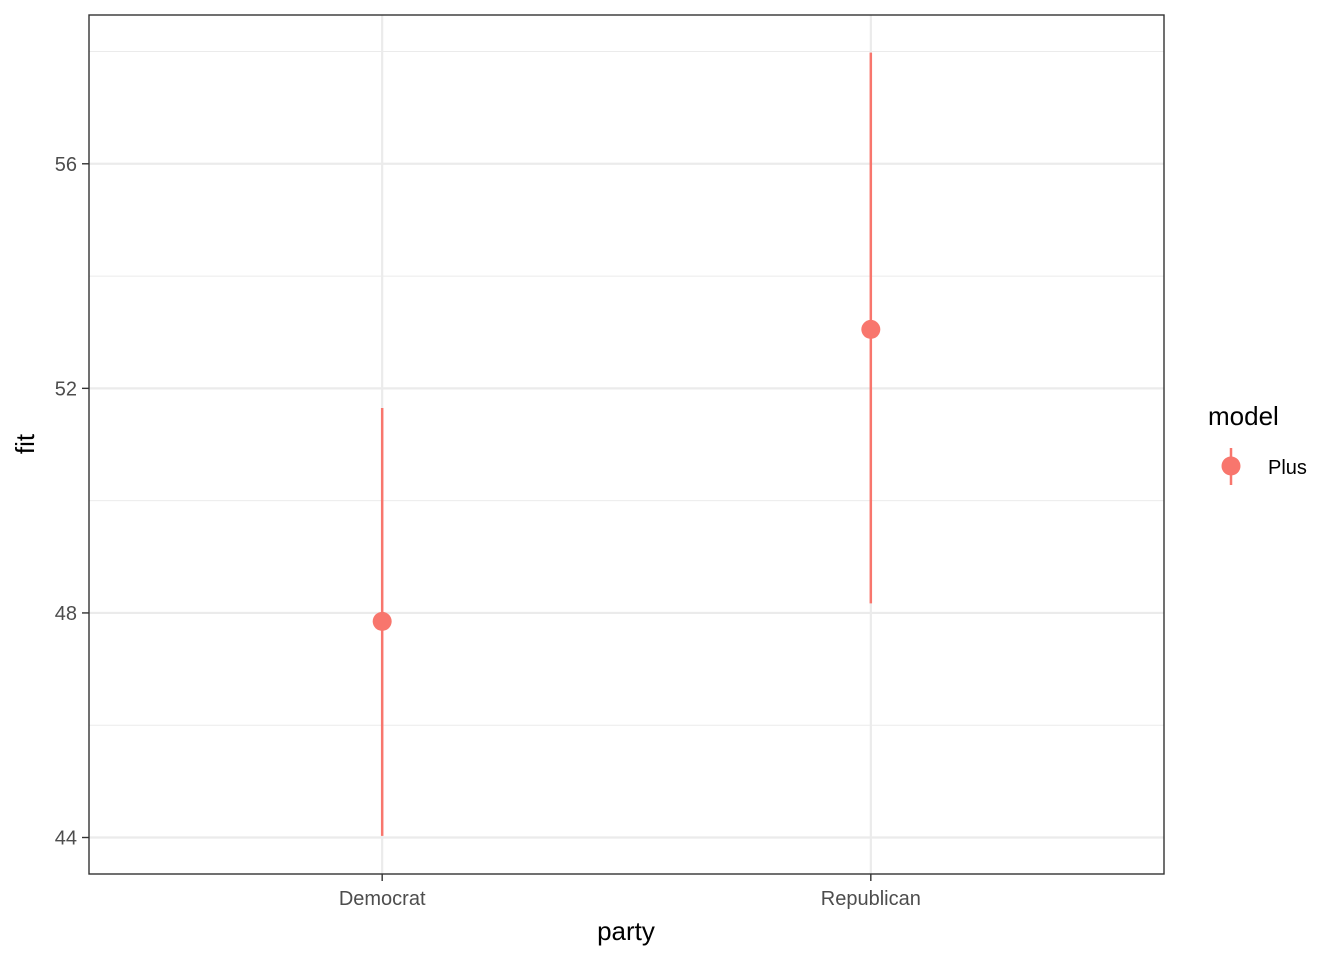 The width and height of the screenshot is (1344, 960). I want to click on x-tick-label: Democrat, so click(382, 899).